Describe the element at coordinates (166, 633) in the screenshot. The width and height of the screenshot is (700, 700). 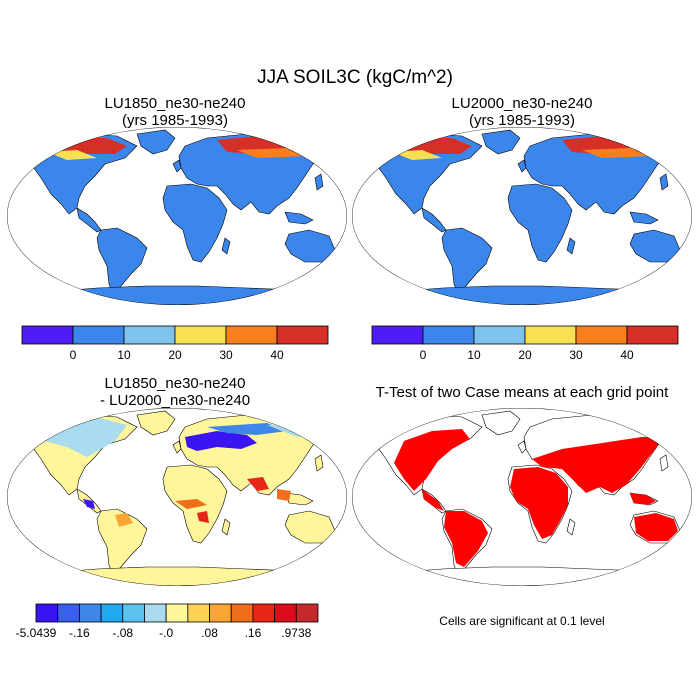
I see `colorbar-tick-label: -.0` at that location.